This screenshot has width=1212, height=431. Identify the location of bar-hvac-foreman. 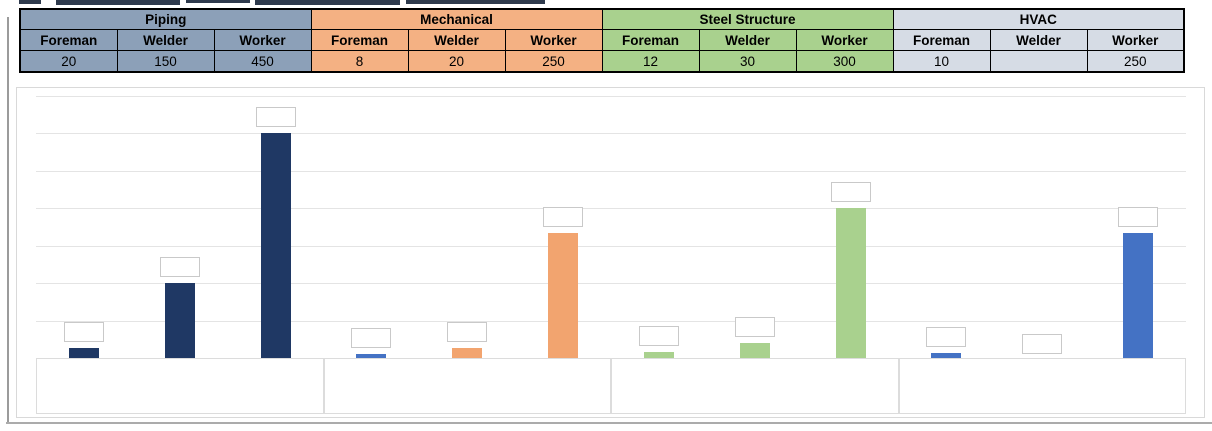
(946, 355).